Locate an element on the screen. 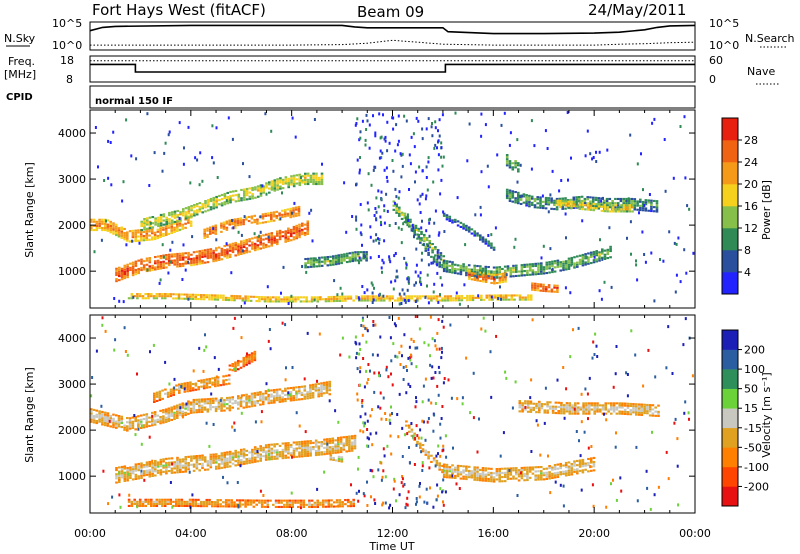 Image resolution: width=800 pixels, height=554 pixels. velocity-colorbar-tick-label: -50 is located at coordinates (753, 447).